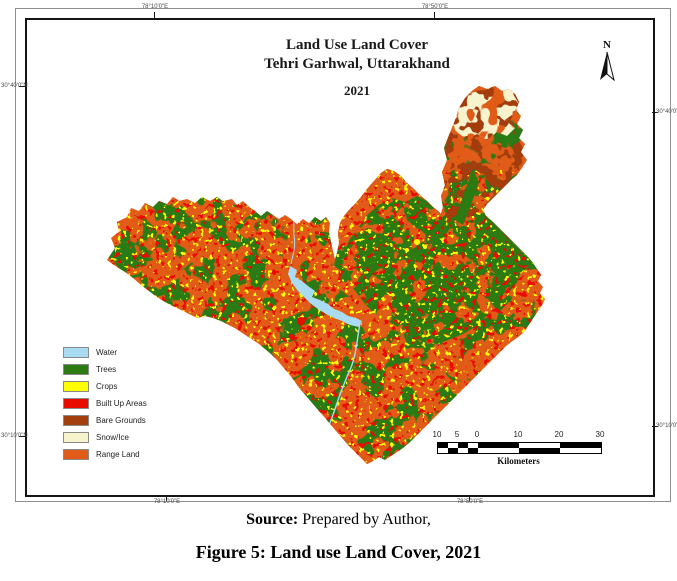 This screenshot has height=581, width=677. I want to click on legend-item: Built Up Areas, so click(105, 403).